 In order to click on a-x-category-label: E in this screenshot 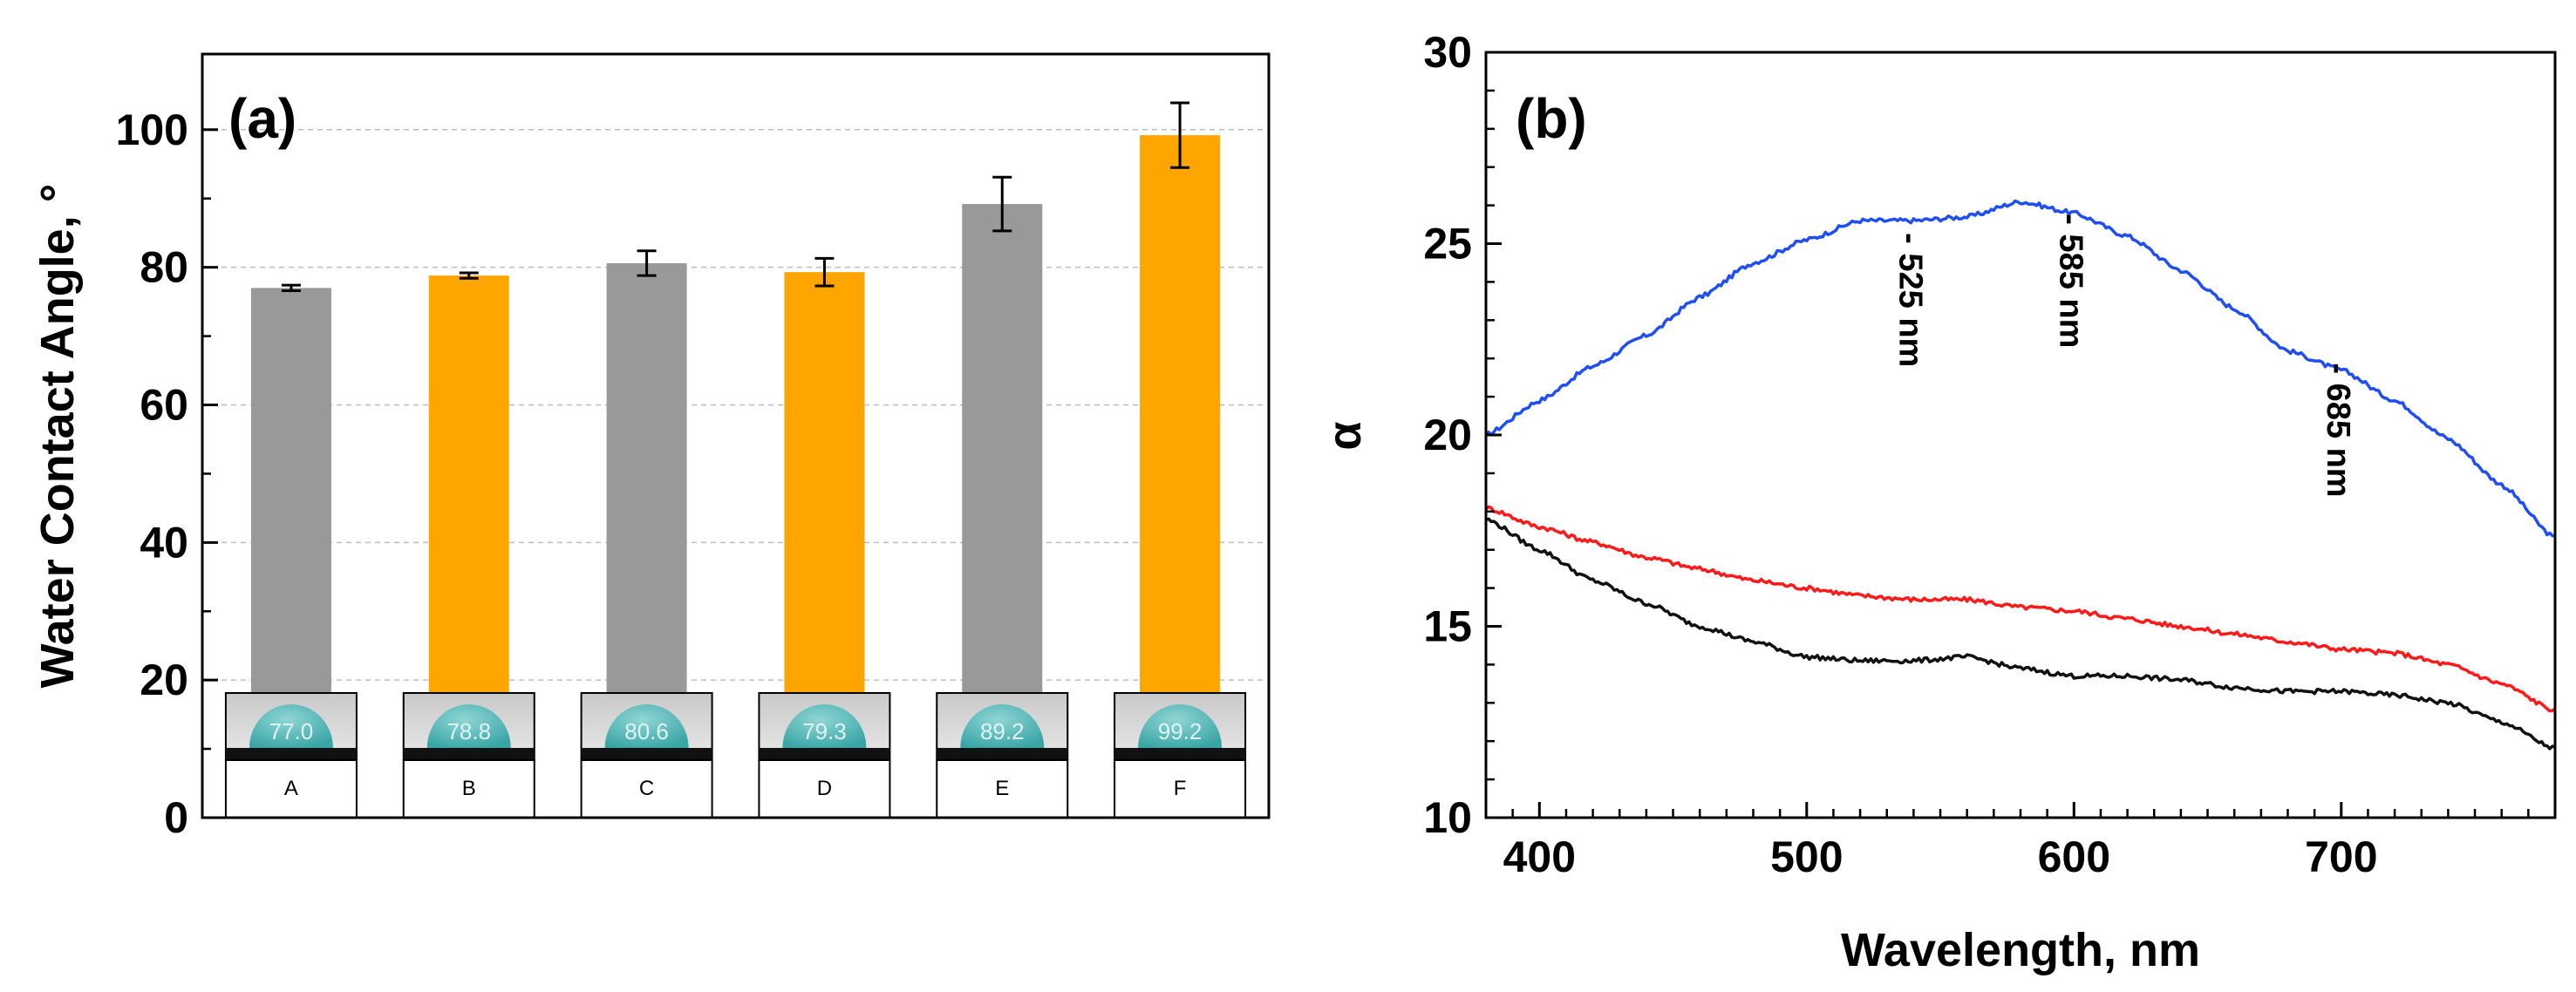, I will do `click(1002, 789)`.